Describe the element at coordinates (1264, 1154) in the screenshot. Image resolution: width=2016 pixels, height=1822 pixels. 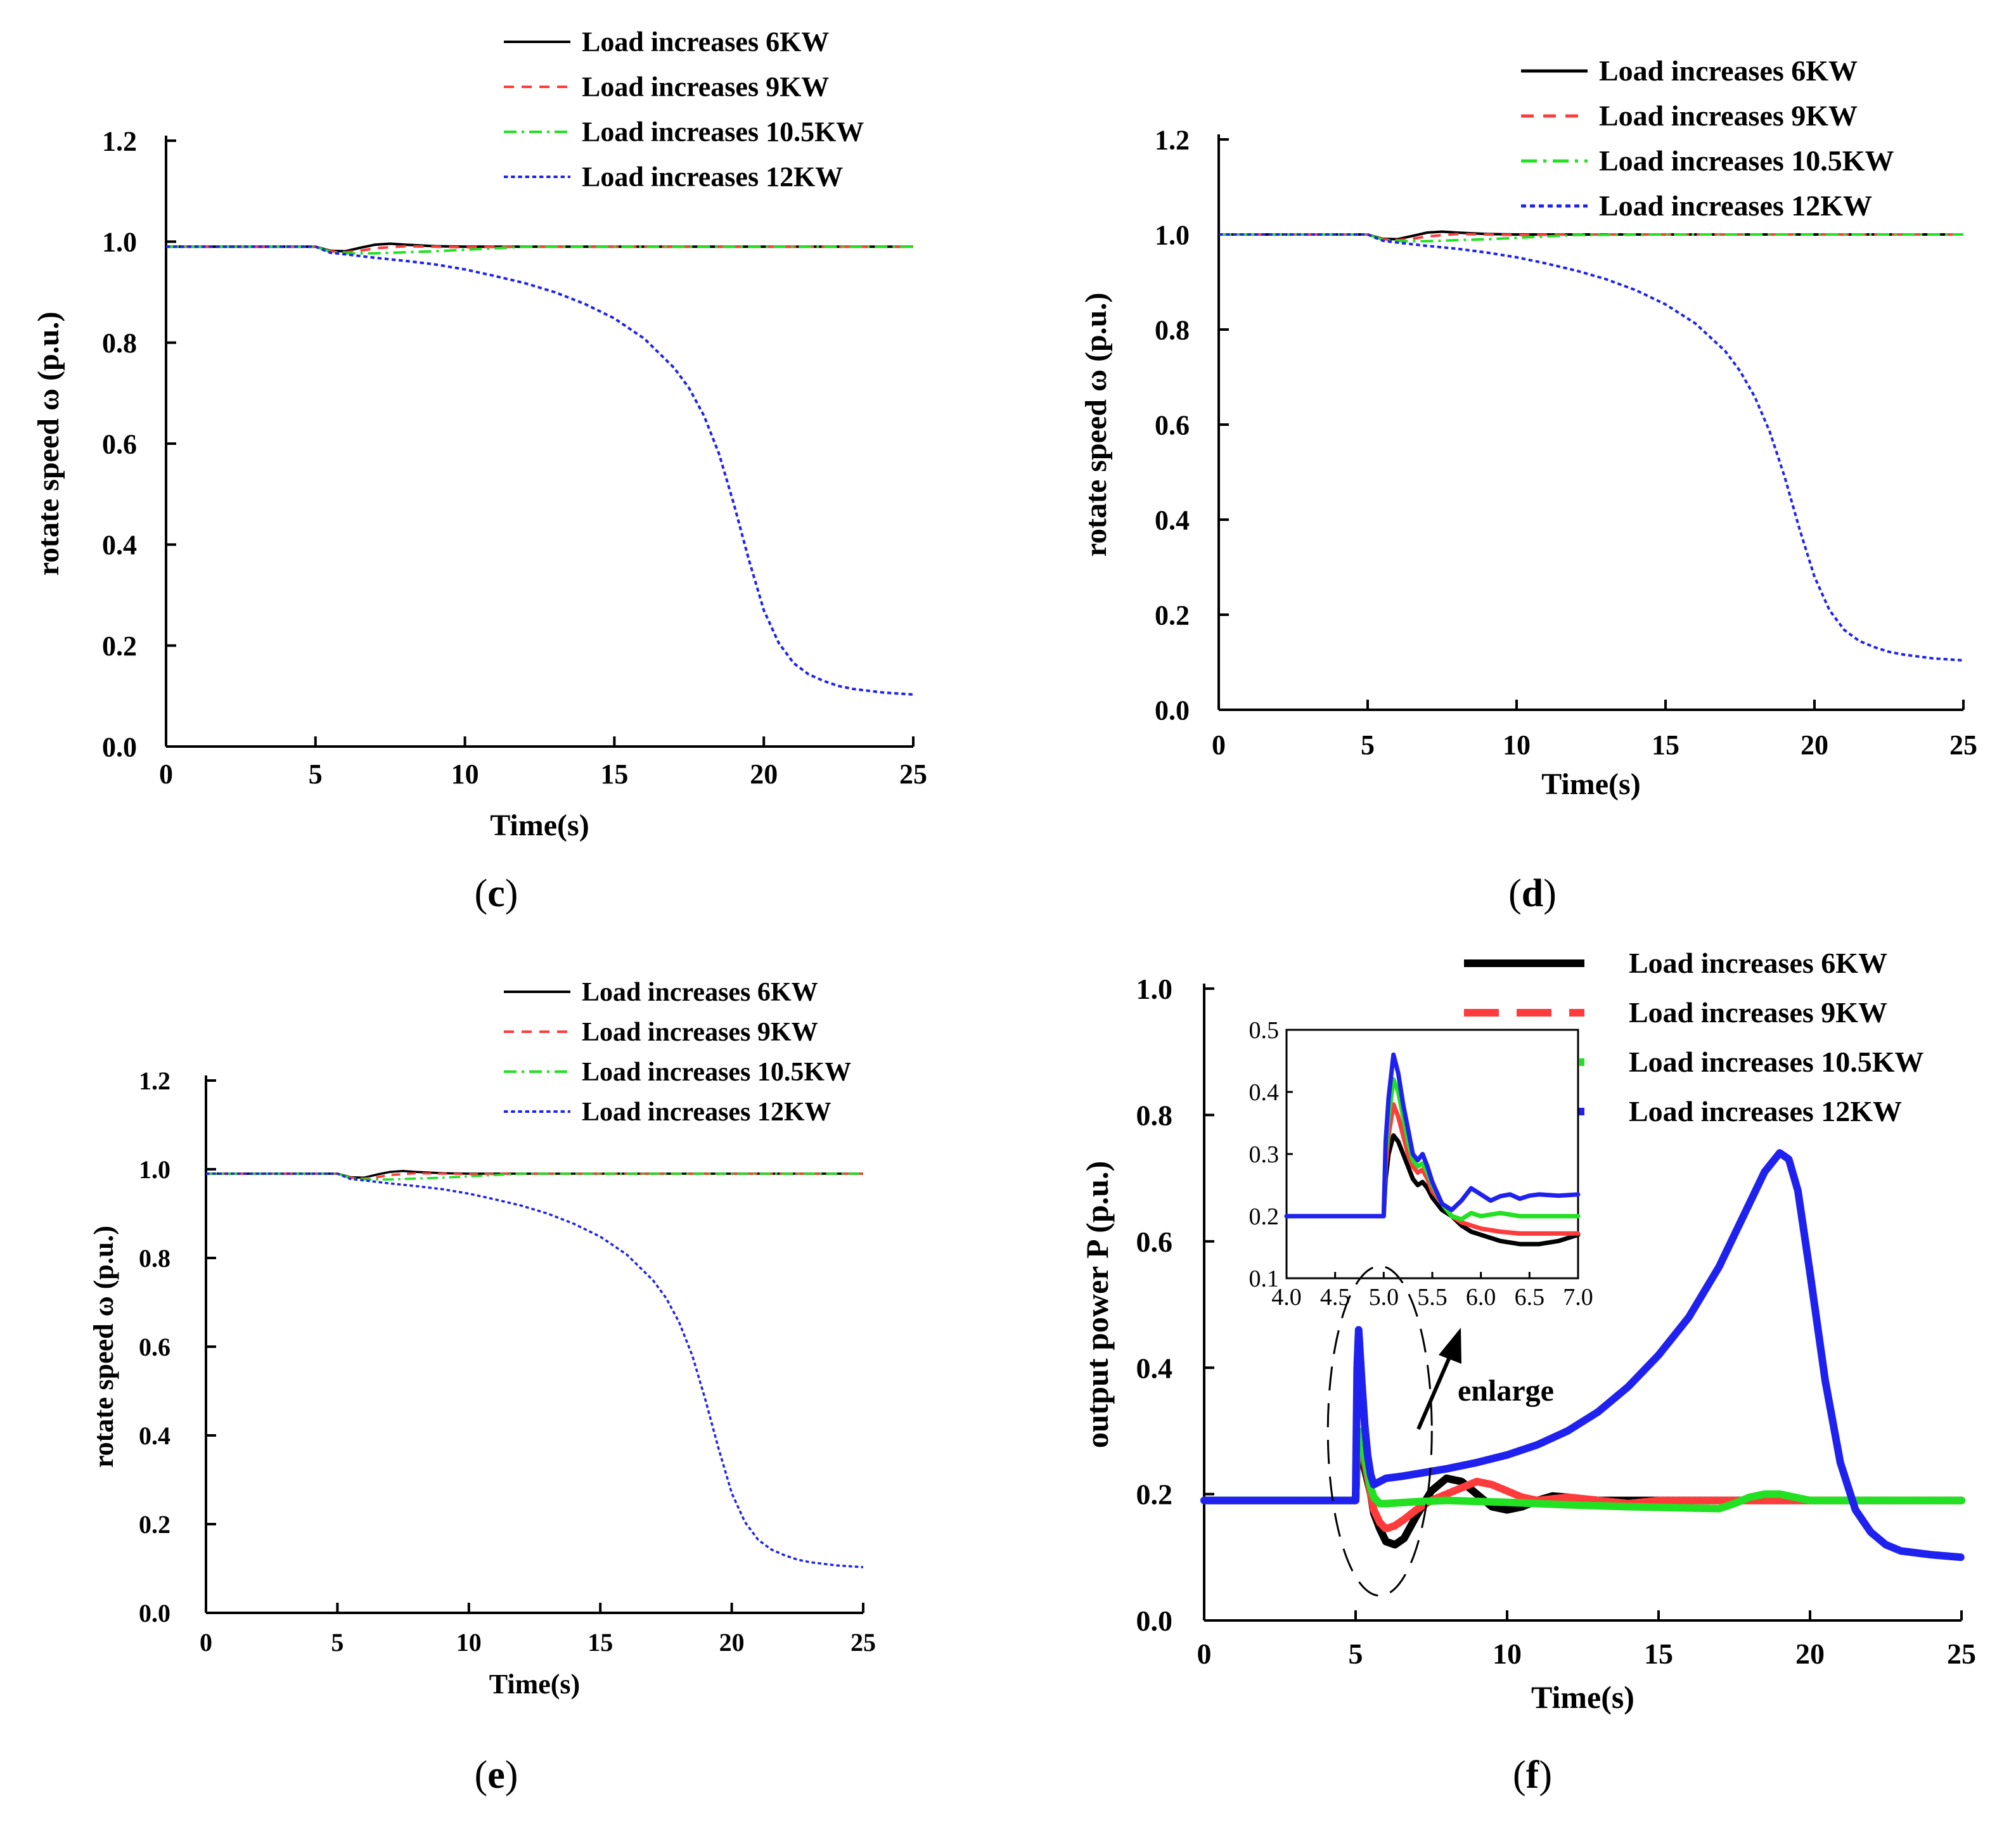
I see `inset-y-tick-label: 0.3` at that location.